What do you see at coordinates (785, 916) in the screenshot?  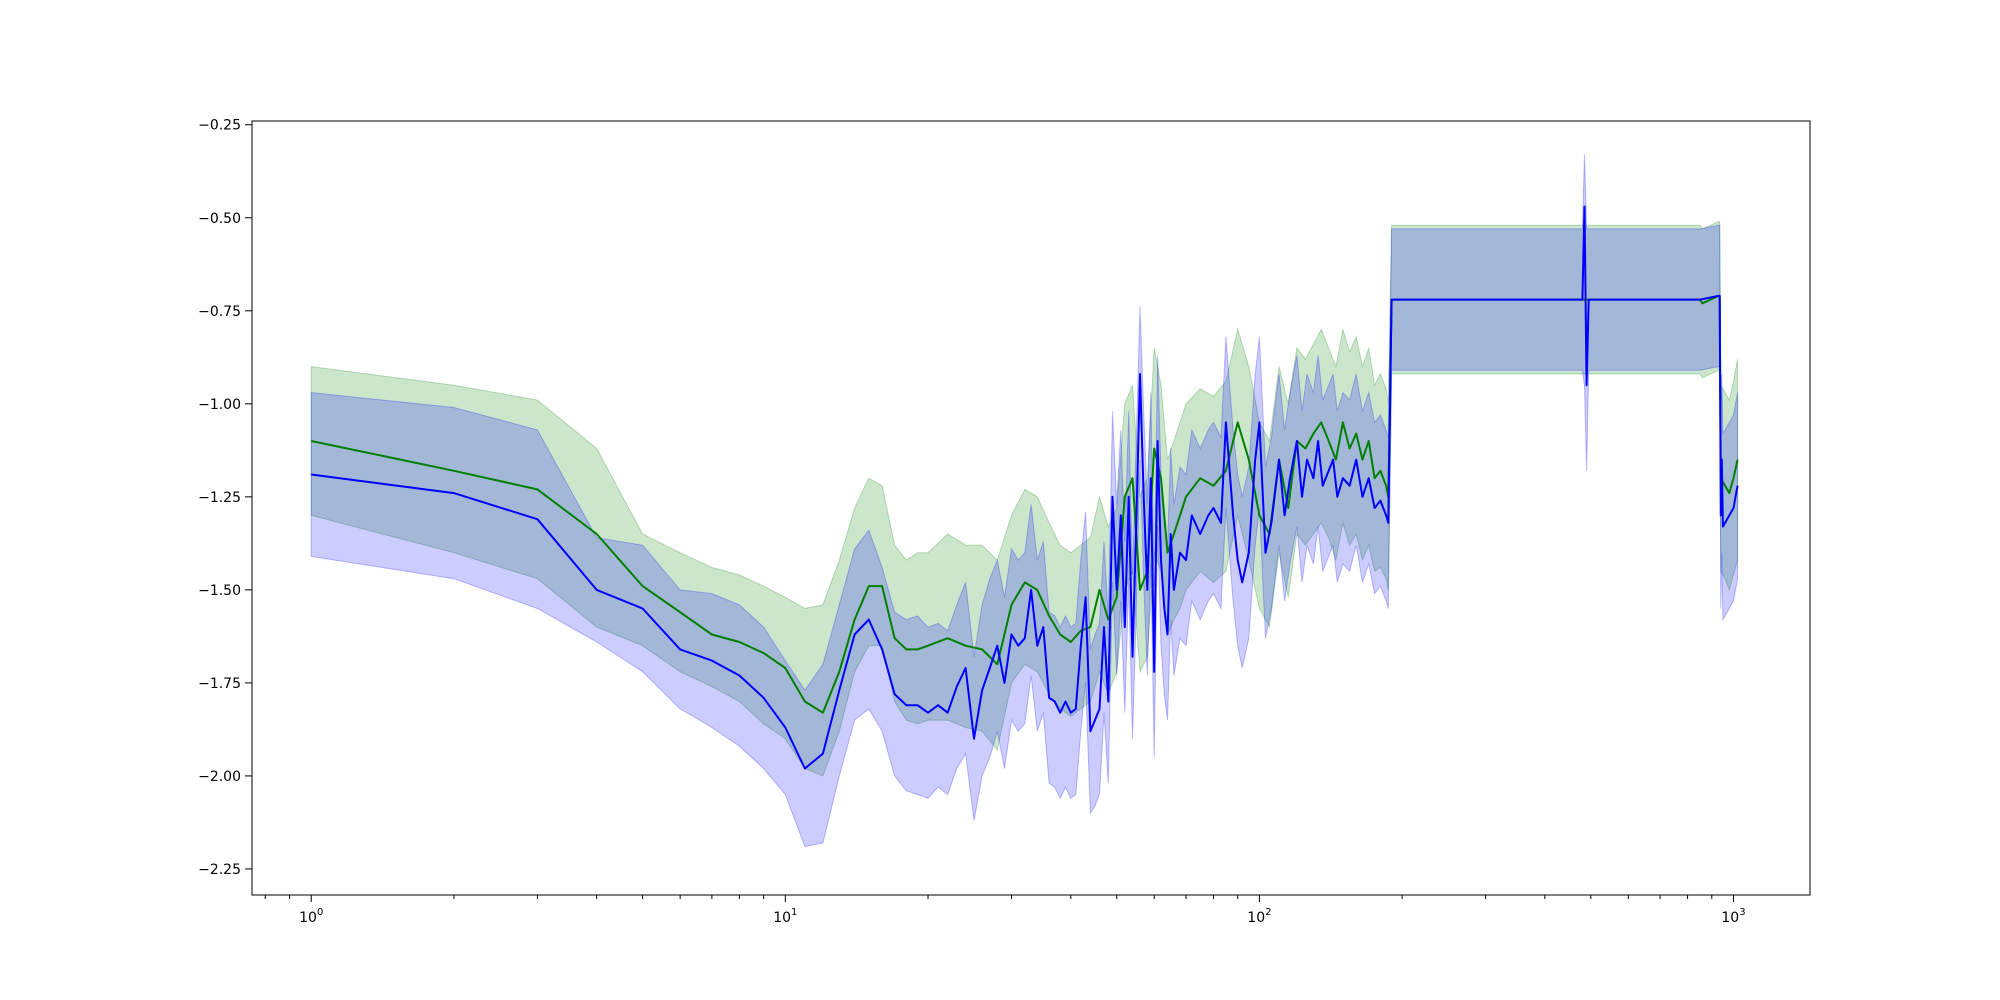 I see `x-tick-label: 10¹` at bounding box center [785, 916].